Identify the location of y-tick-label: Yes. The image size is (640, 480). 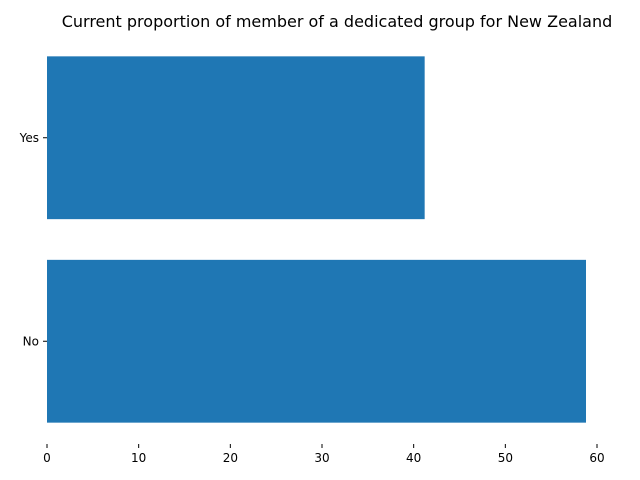
(29, 138).